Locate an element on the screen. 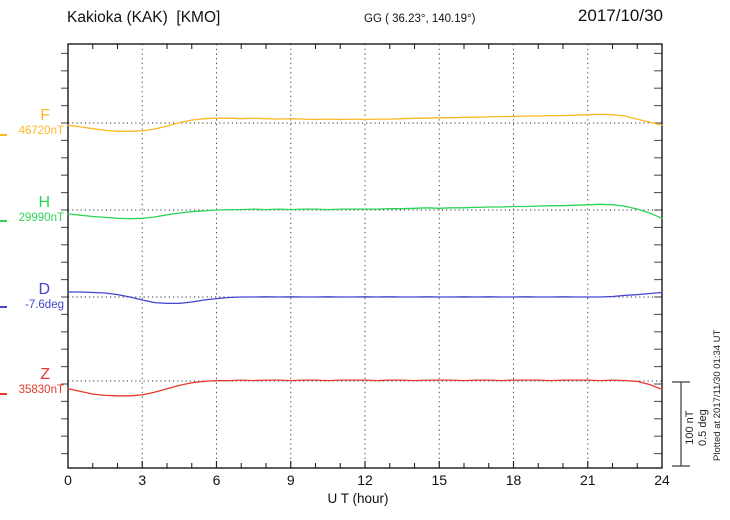  x-tick-label: 0 is located at coordinates (68, 480).